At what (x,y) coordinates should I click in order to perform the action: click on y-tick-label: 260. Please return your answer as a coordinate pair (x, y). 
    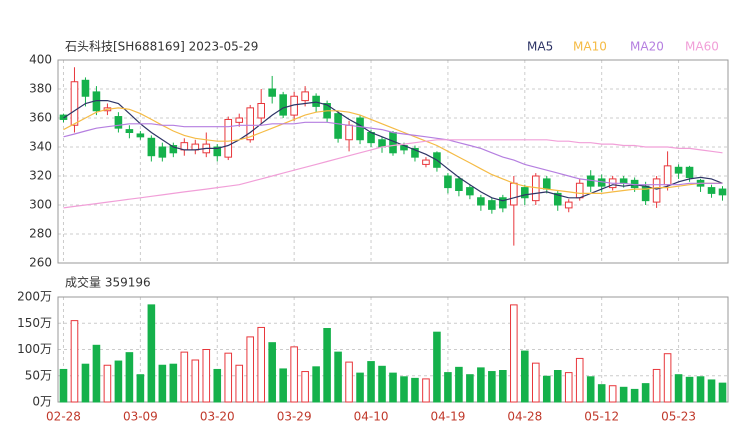
    Looking at the image, I should click on (40, 263).